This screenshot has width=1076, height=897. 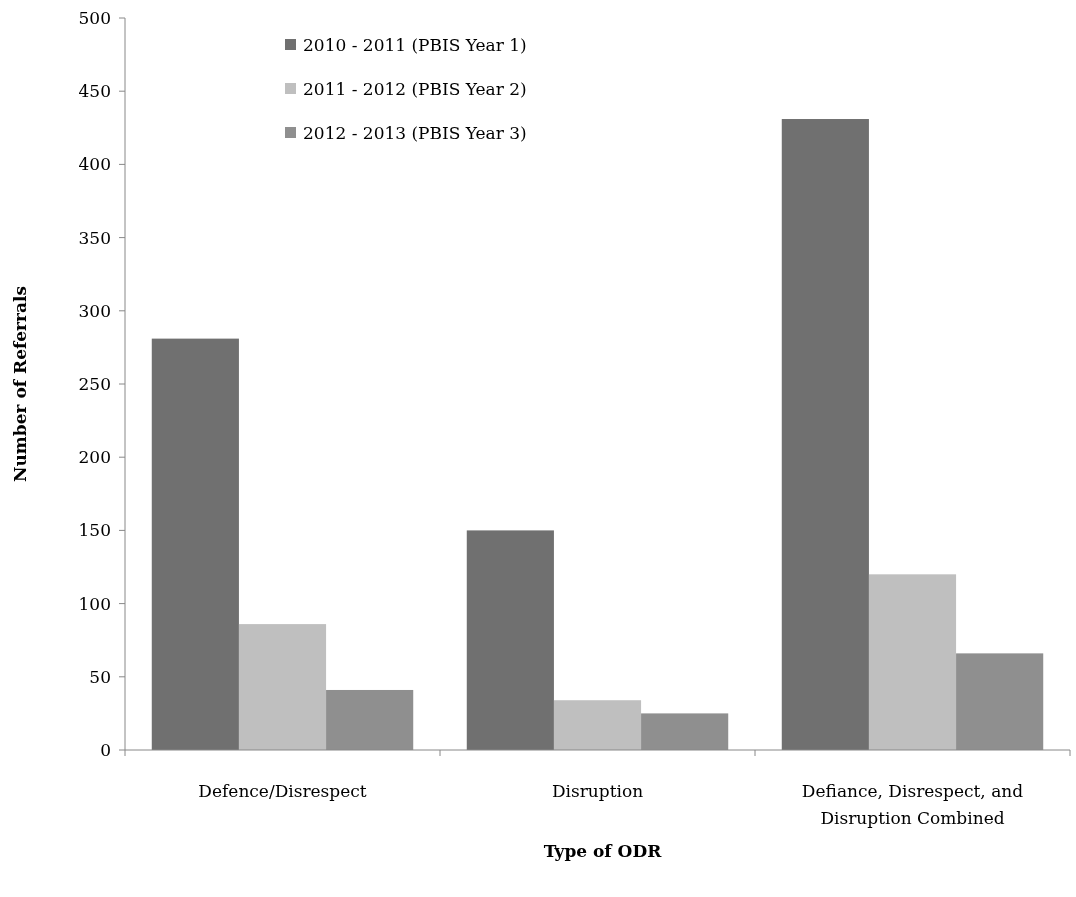 I want to click on y-tick-label: 350, so click(x=94, y=237).